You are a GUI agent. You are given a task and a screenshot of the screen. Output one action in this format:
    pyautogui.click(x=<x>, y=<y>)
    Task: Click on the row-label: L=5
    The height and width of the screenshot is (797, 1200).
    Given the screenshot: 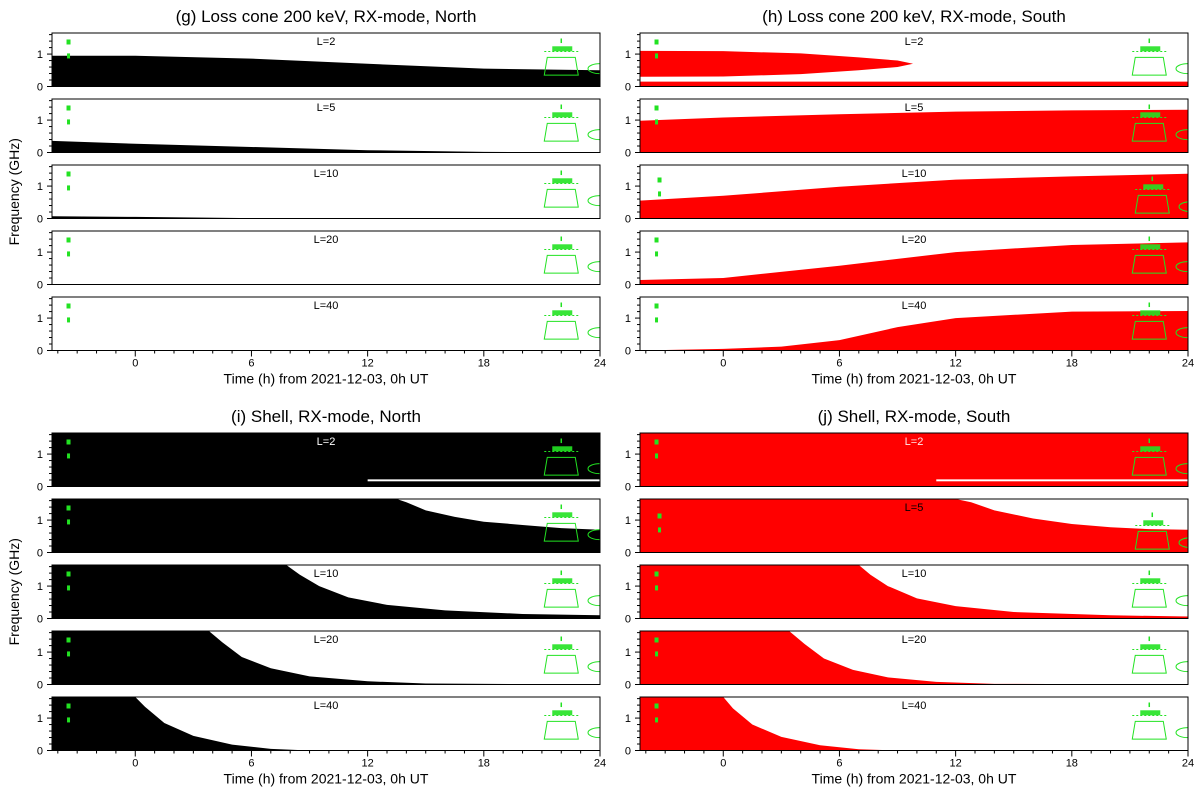 What is the action you would take?
    pyautogui.click(x=914, y=108)
    